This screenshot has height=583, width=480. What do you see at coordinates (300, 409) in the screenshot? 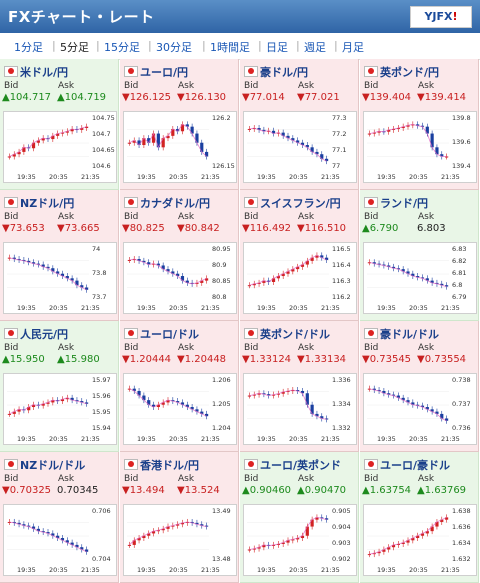
I see `mini-chart: 1.336 1.334 1.332 19:35 20:35 21:35` at bounding box center [300, 409].